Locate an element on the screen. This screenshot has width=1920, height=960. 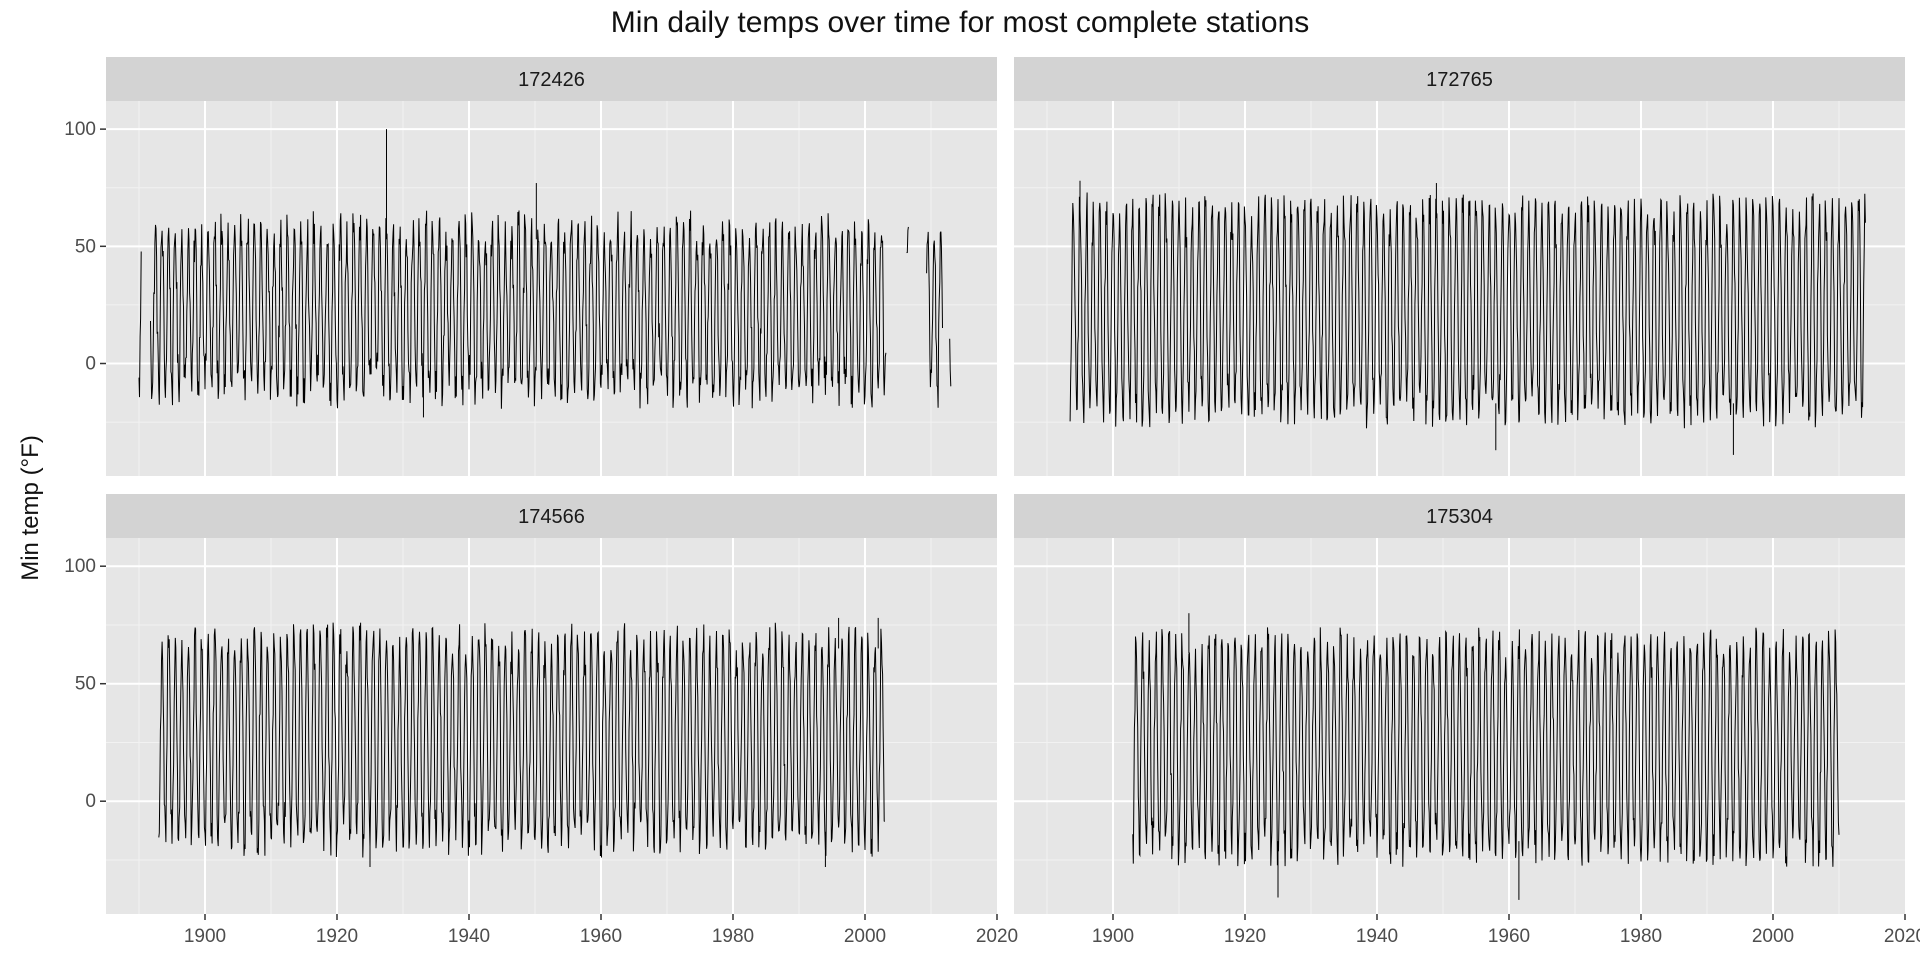
facet-strip-label: 175304 is located at coordinates (1459, 517).